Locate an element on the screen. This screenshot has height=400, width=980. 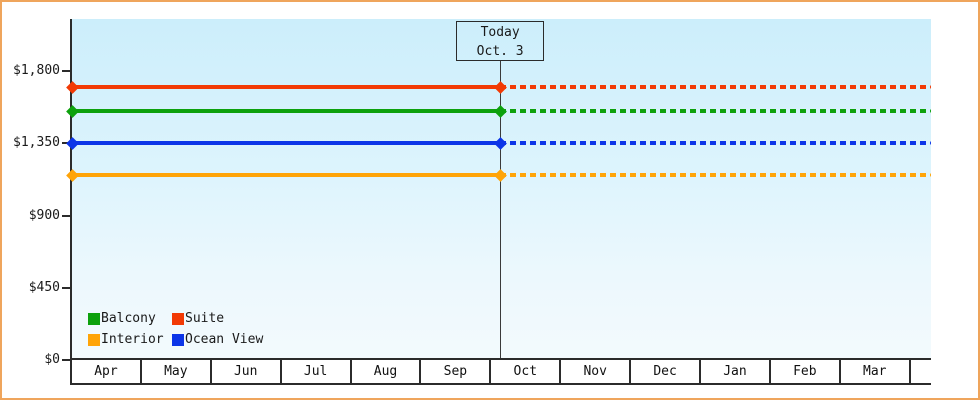
month-cell: Sep is located at coordinates (456, 371).